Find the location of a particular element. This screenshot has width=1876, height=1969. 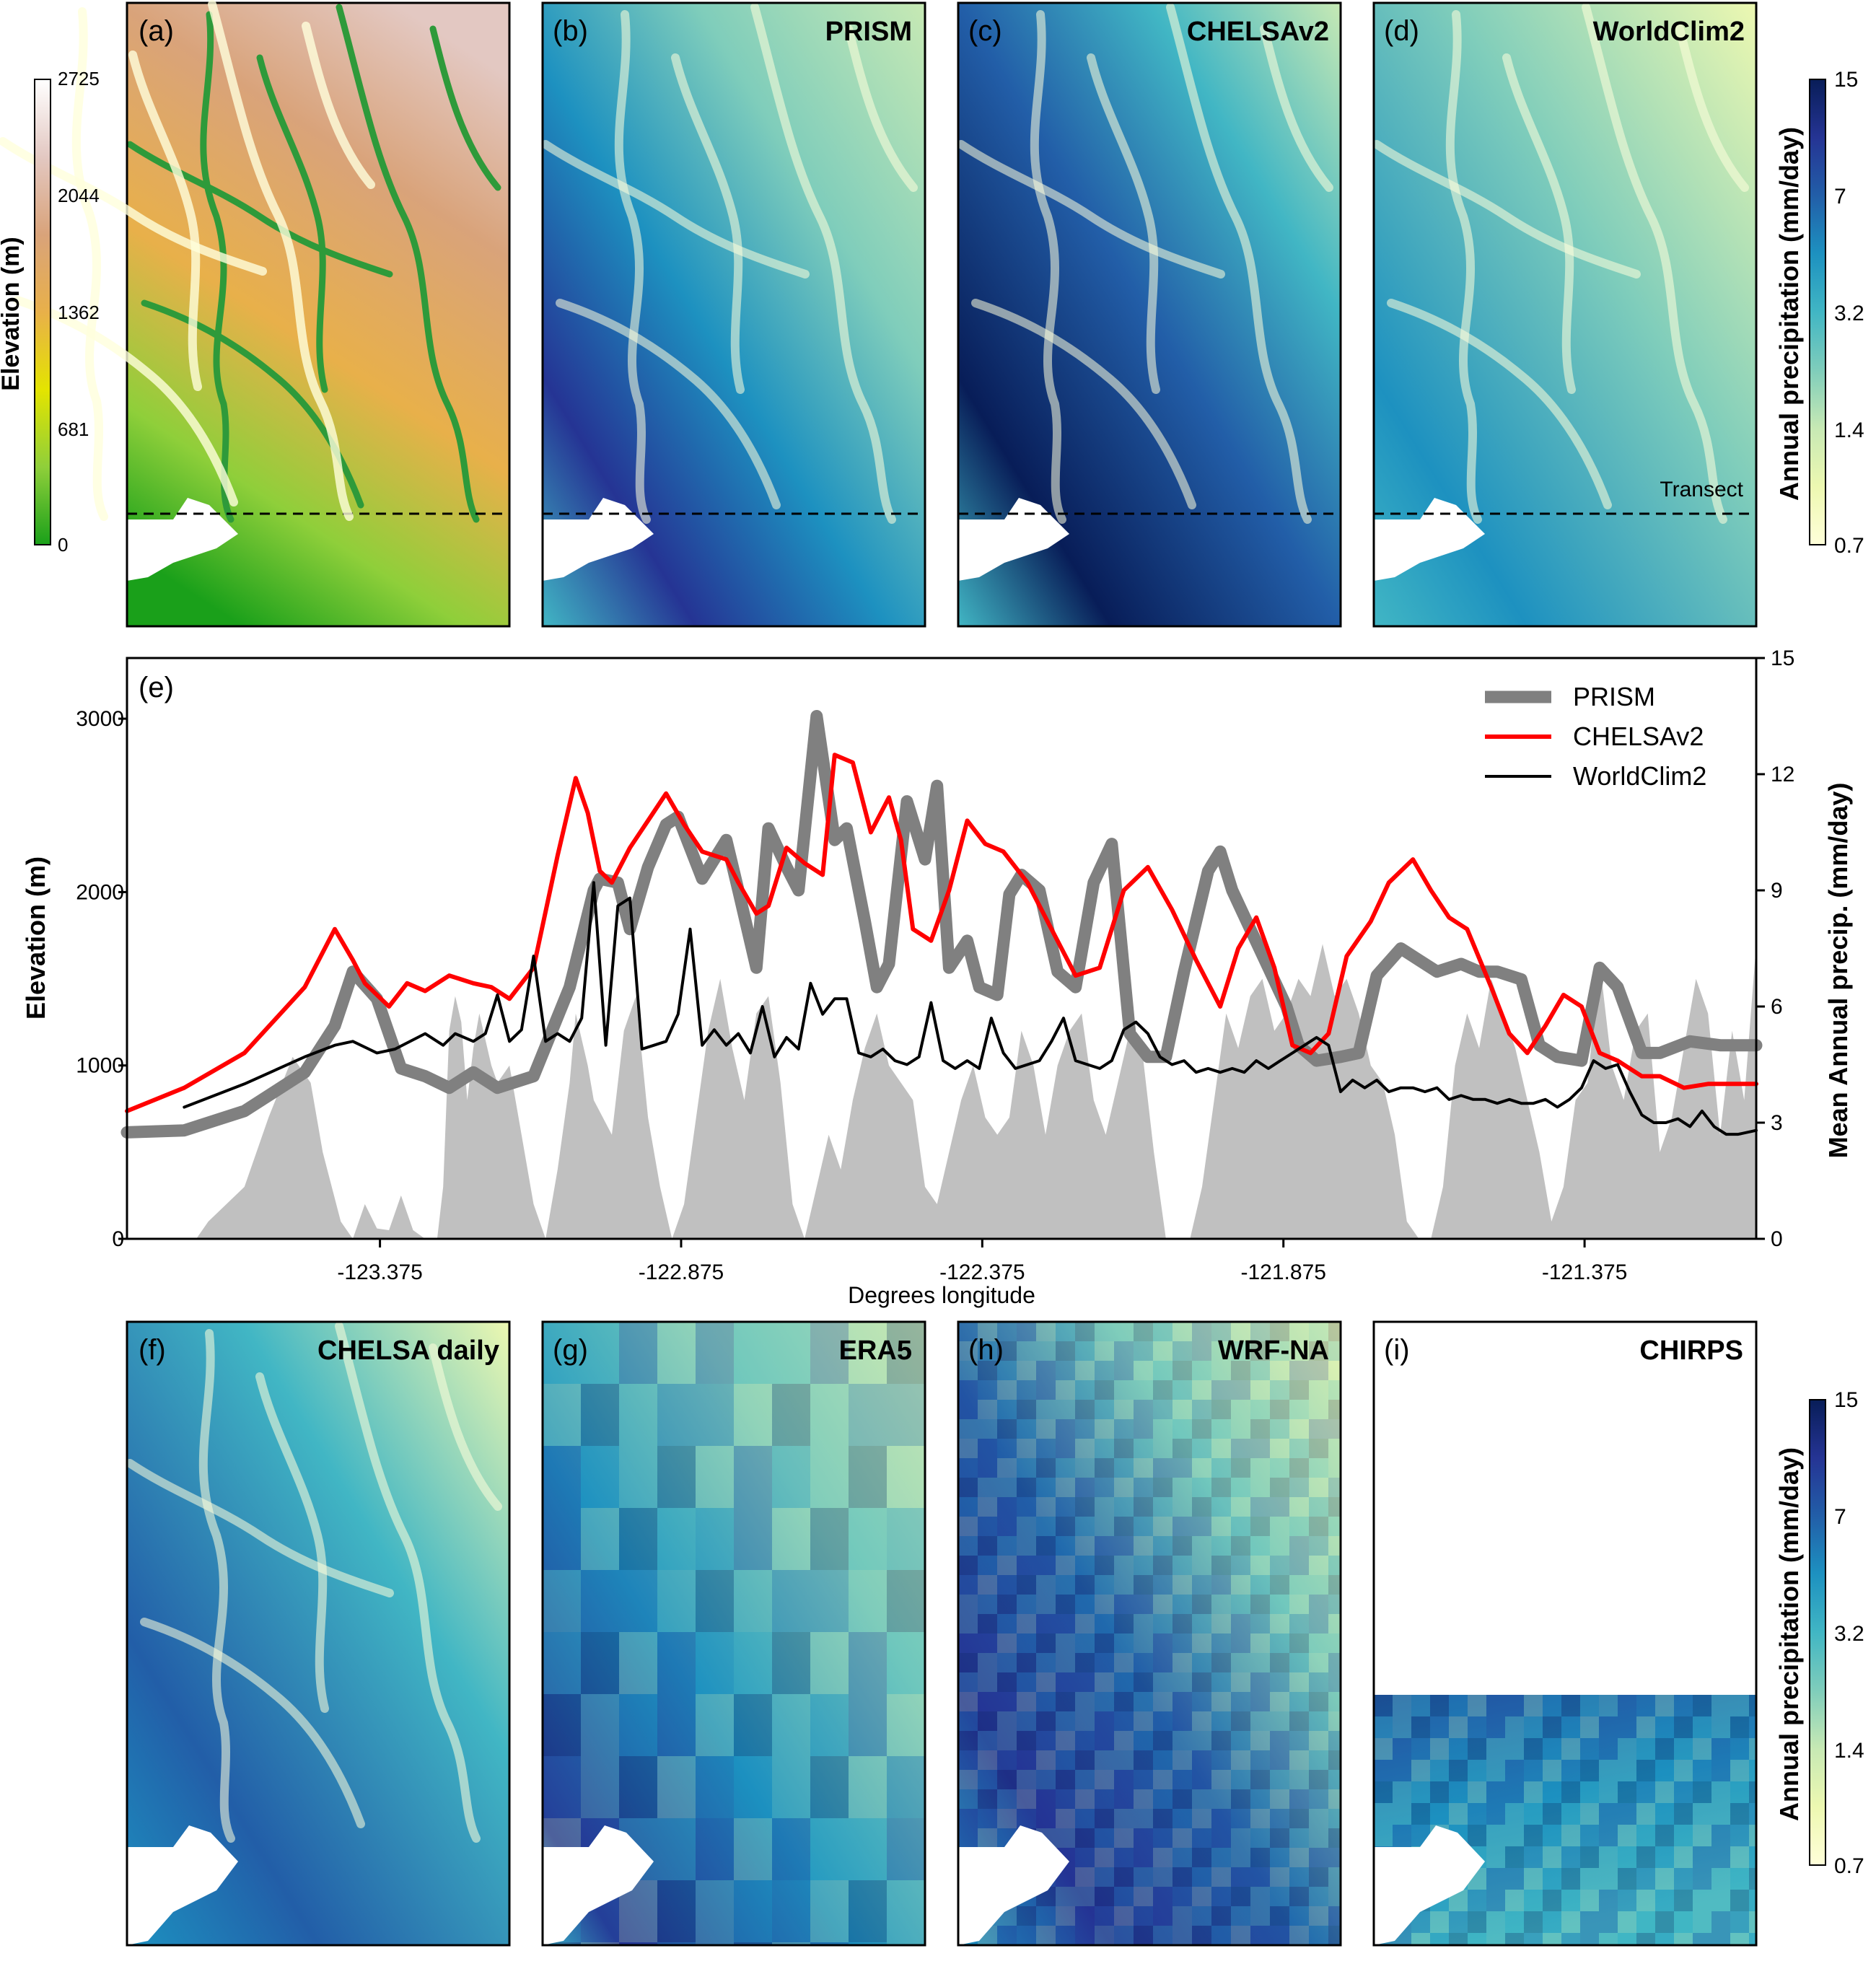

precip-top-colorbar-title: Annual precipitation (mm/day) is located at coordinates (1789, 314).